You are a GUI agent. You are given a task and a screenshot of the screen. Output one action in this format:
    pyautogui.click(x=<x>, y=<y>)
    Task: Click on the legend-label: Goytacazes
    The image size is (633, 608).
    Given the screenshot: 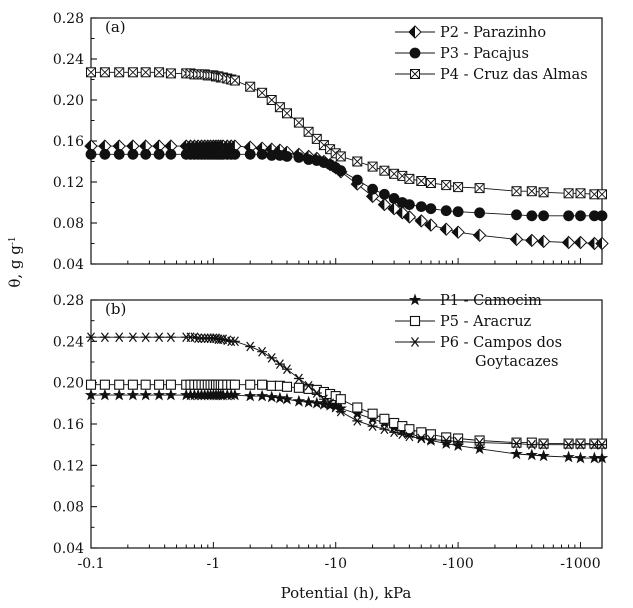 What is the action you would take?
    pyautogui.click(x=516, y=362)
    